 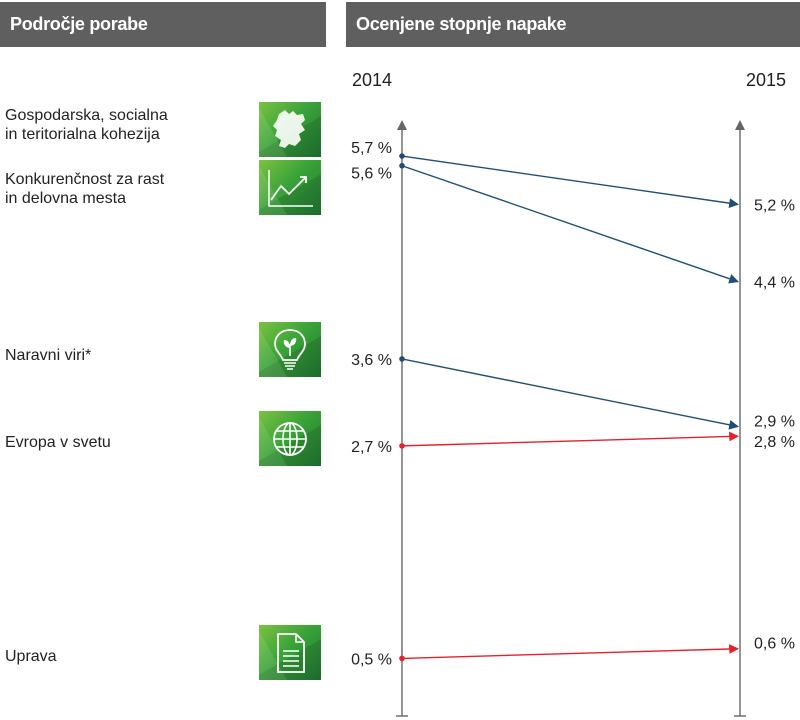 I want to click on series-3: 2,7 % 2,8 %, so click(x=573, y=443).